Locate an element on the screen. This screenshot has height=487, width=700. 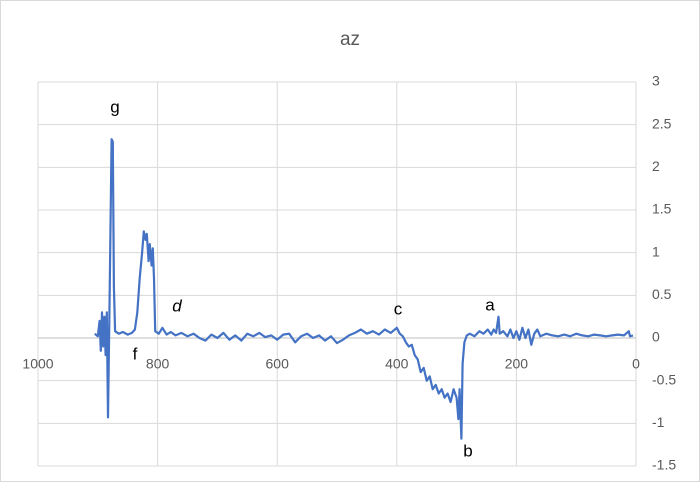
y-tick-label: -1.5 is located at coordinates (664, 465).